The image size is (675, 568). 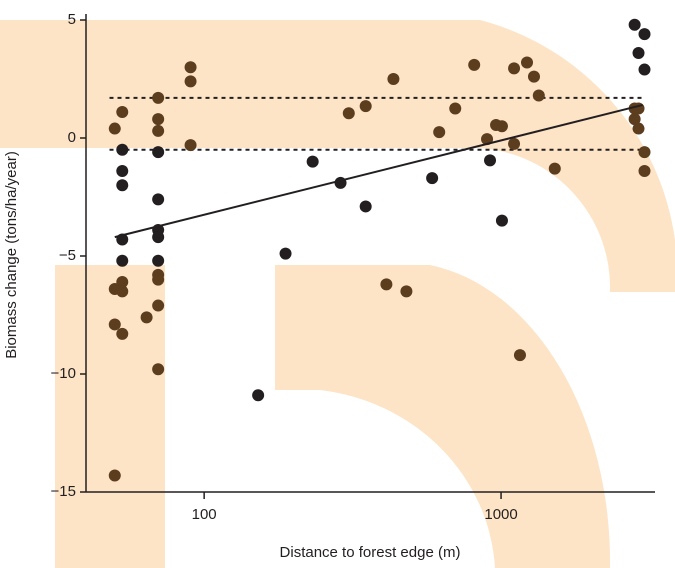 I want to click on y-tick-label: −15, so click(x=63, y=491).